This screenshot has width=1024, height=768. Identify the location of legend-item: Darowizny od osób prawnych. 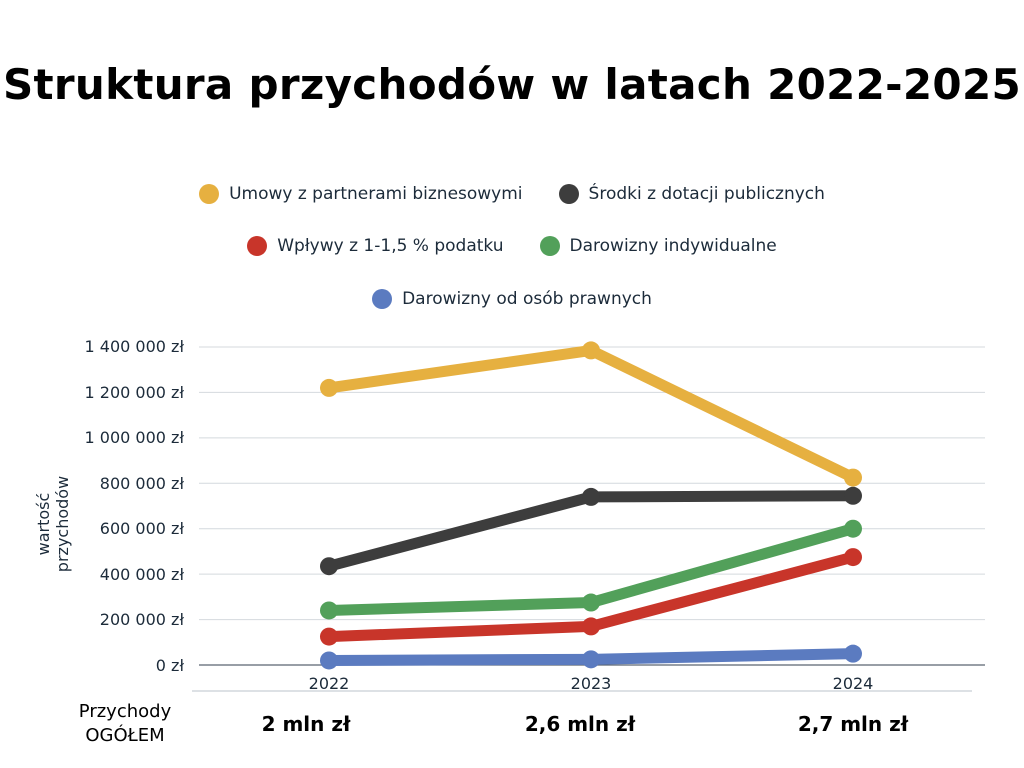
(512, 299).